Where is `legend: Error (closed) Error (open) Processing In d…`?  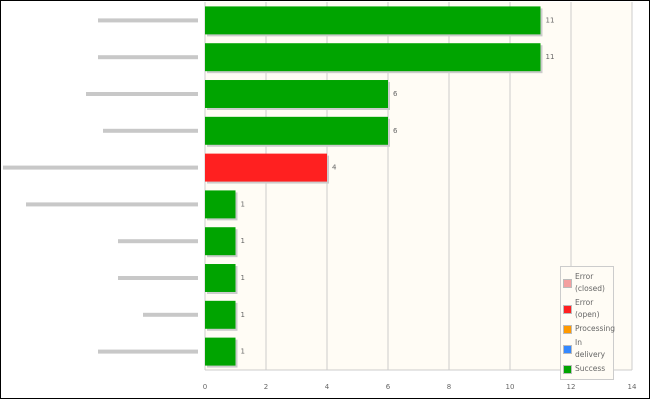
legend: Error (closed) Error (open) Processing In d… is located at coordinates (588, 323).